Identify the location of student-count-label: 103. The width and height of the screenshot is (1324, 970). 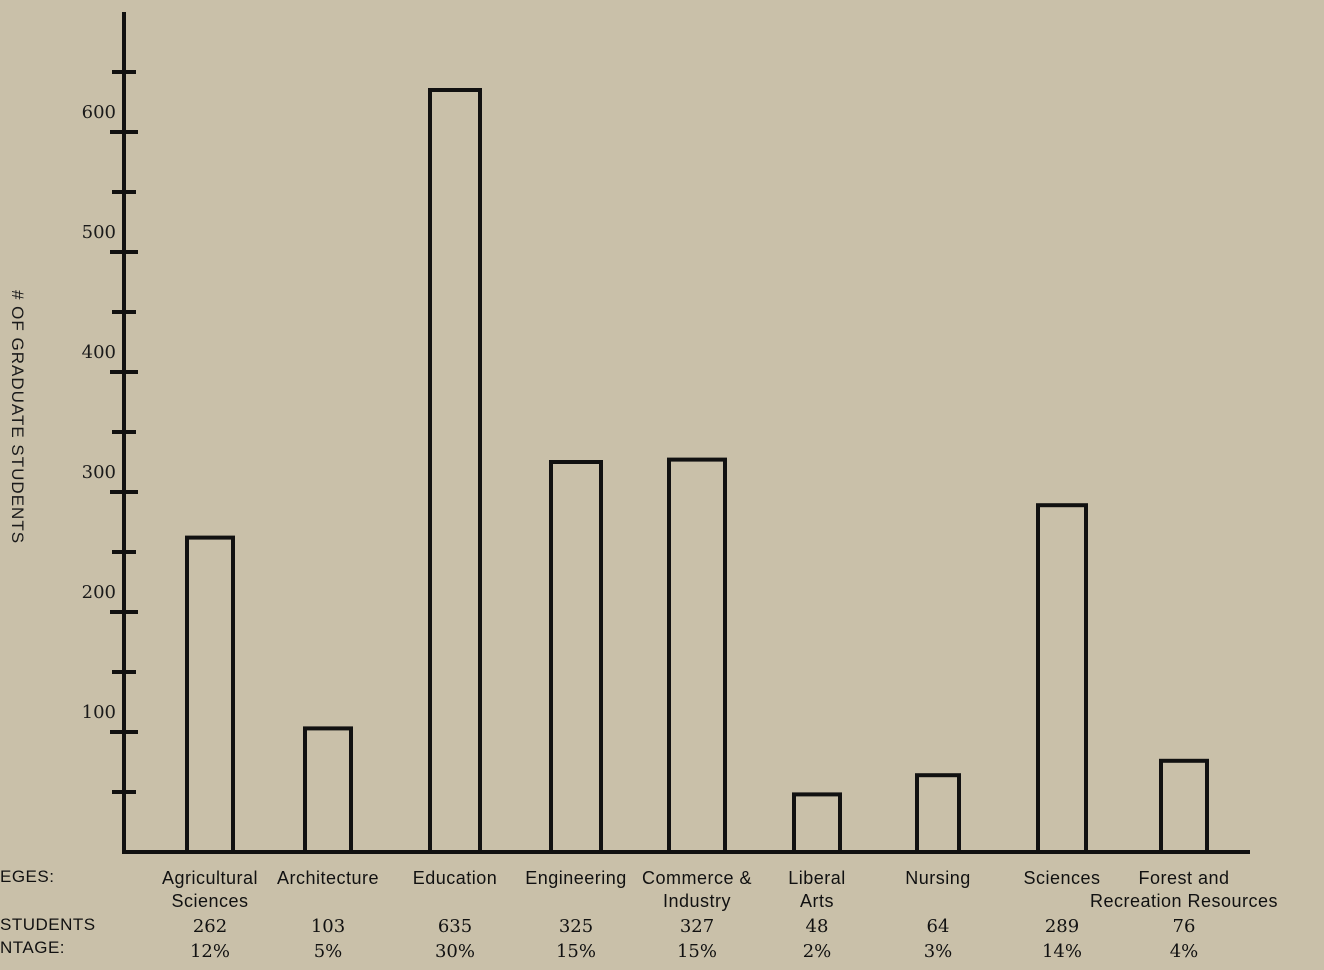
(328, 926).